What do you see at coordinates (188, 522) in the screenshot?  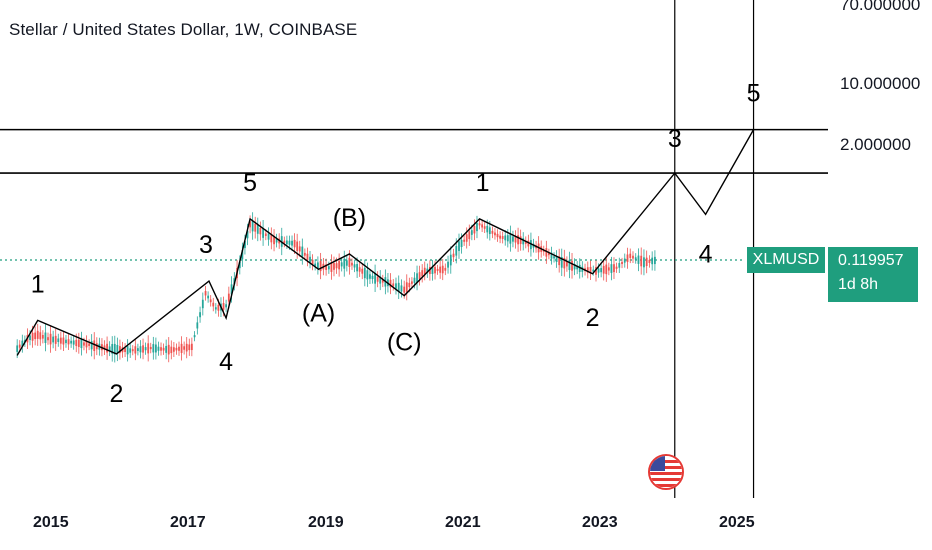 I see `x-tick-label-2017: 2017` at bounding box center [188, 522].